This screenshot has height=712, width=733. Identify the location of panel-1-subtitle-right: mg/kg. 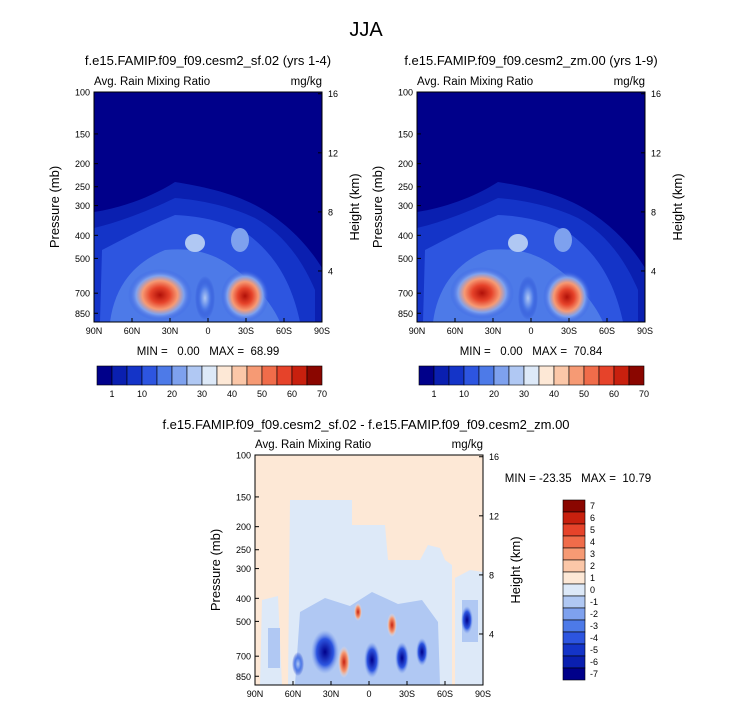
(306, 82).